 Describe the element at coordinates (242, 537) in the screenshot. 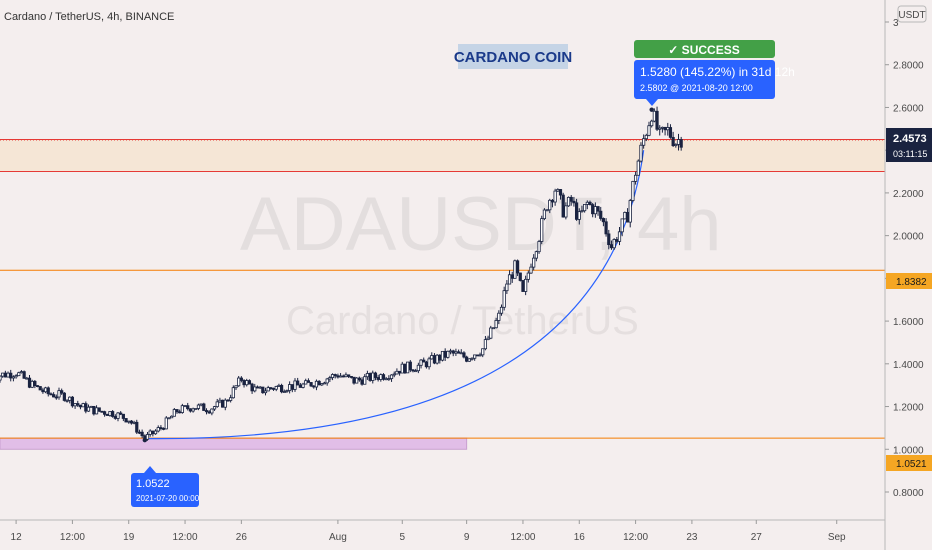

I see `x-tick-label-4: 26` at that location.